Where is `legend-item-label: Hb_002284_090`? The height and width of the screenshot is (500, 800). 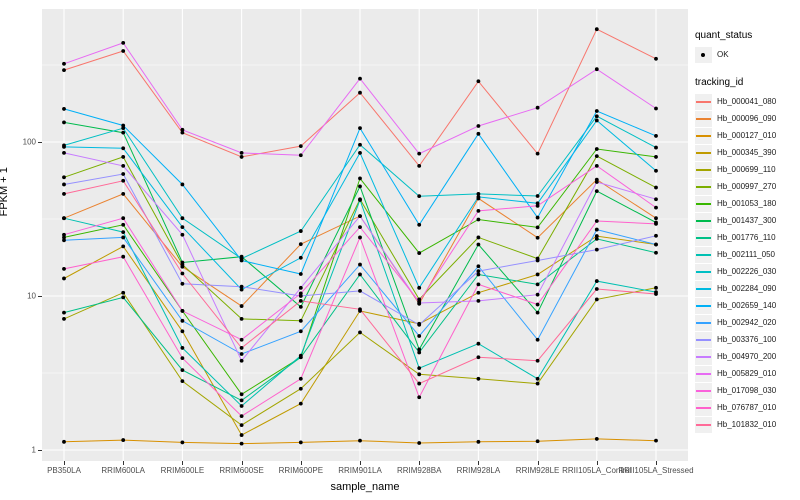 legend-item-label: Hb_002284_090 is located at coordinates (747, 288).